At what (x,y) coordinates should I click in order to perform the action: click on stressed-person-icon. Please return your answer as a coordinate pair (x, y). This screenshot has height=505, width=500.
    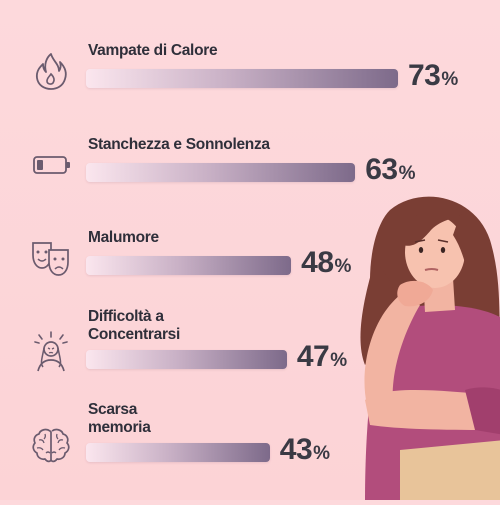
    Looking at the image, I should click on (51, 352).